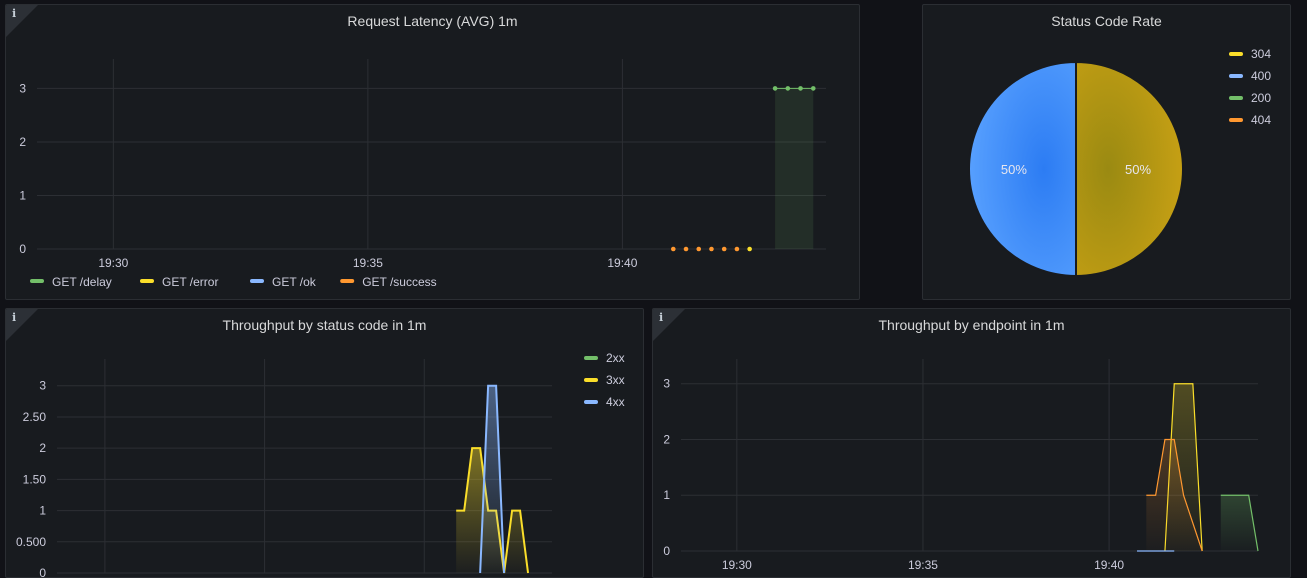 Image resolution: width=1307 pixels, height=578 pixels. Describe the element at coordinates (1261, 120) in the screenshot. I see `legend-label: 404` at that location.